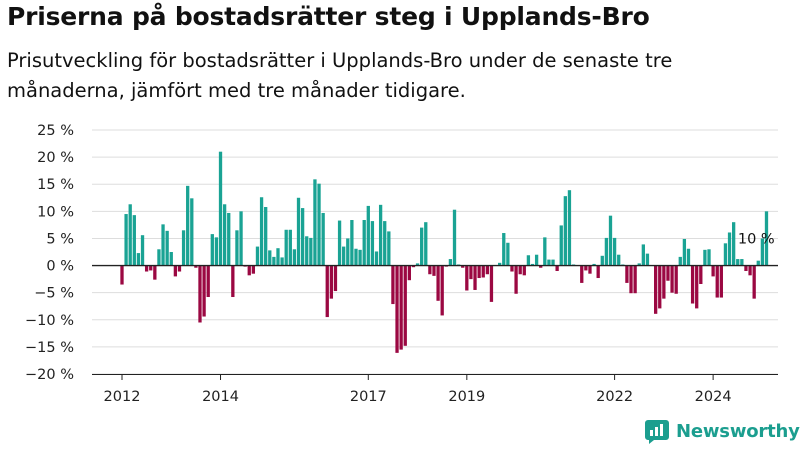 The width and height of the screenshot is (800, 450). What do you see at coordinates (55, 185) in the screenshot?
I see `y-tick-label: 15 %` at bounding box center [55, 185].